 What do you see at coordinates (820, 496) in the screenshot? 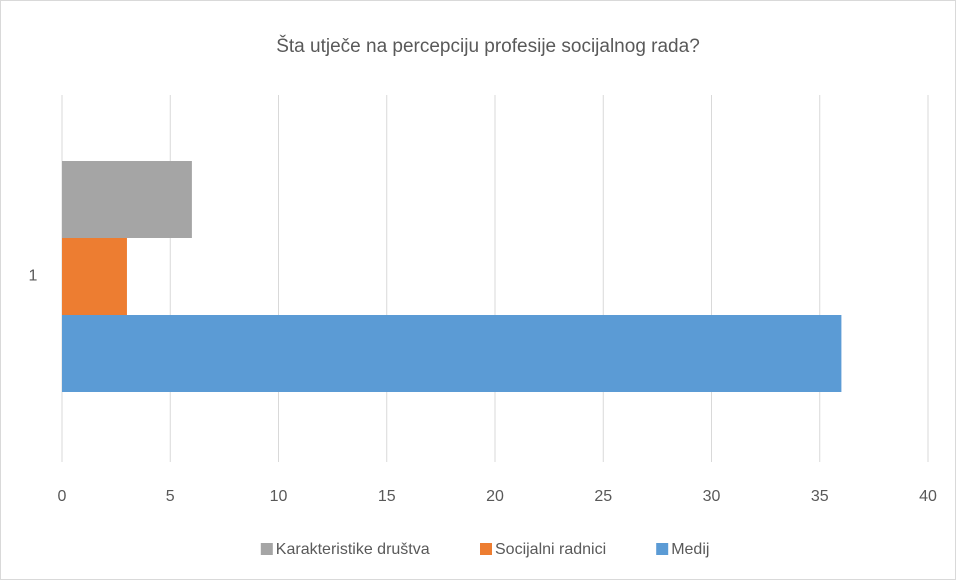
I see `x-tick-label: 35` at bounding box center [820, 496].